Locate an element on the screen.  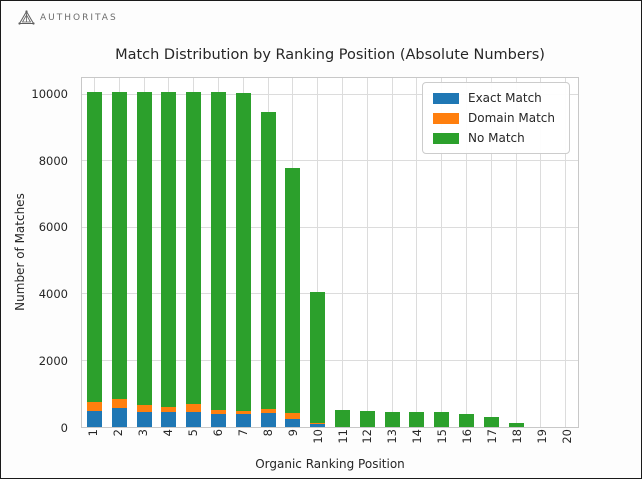
x-tick-cell: 17 is located at coordinates (492, 442).